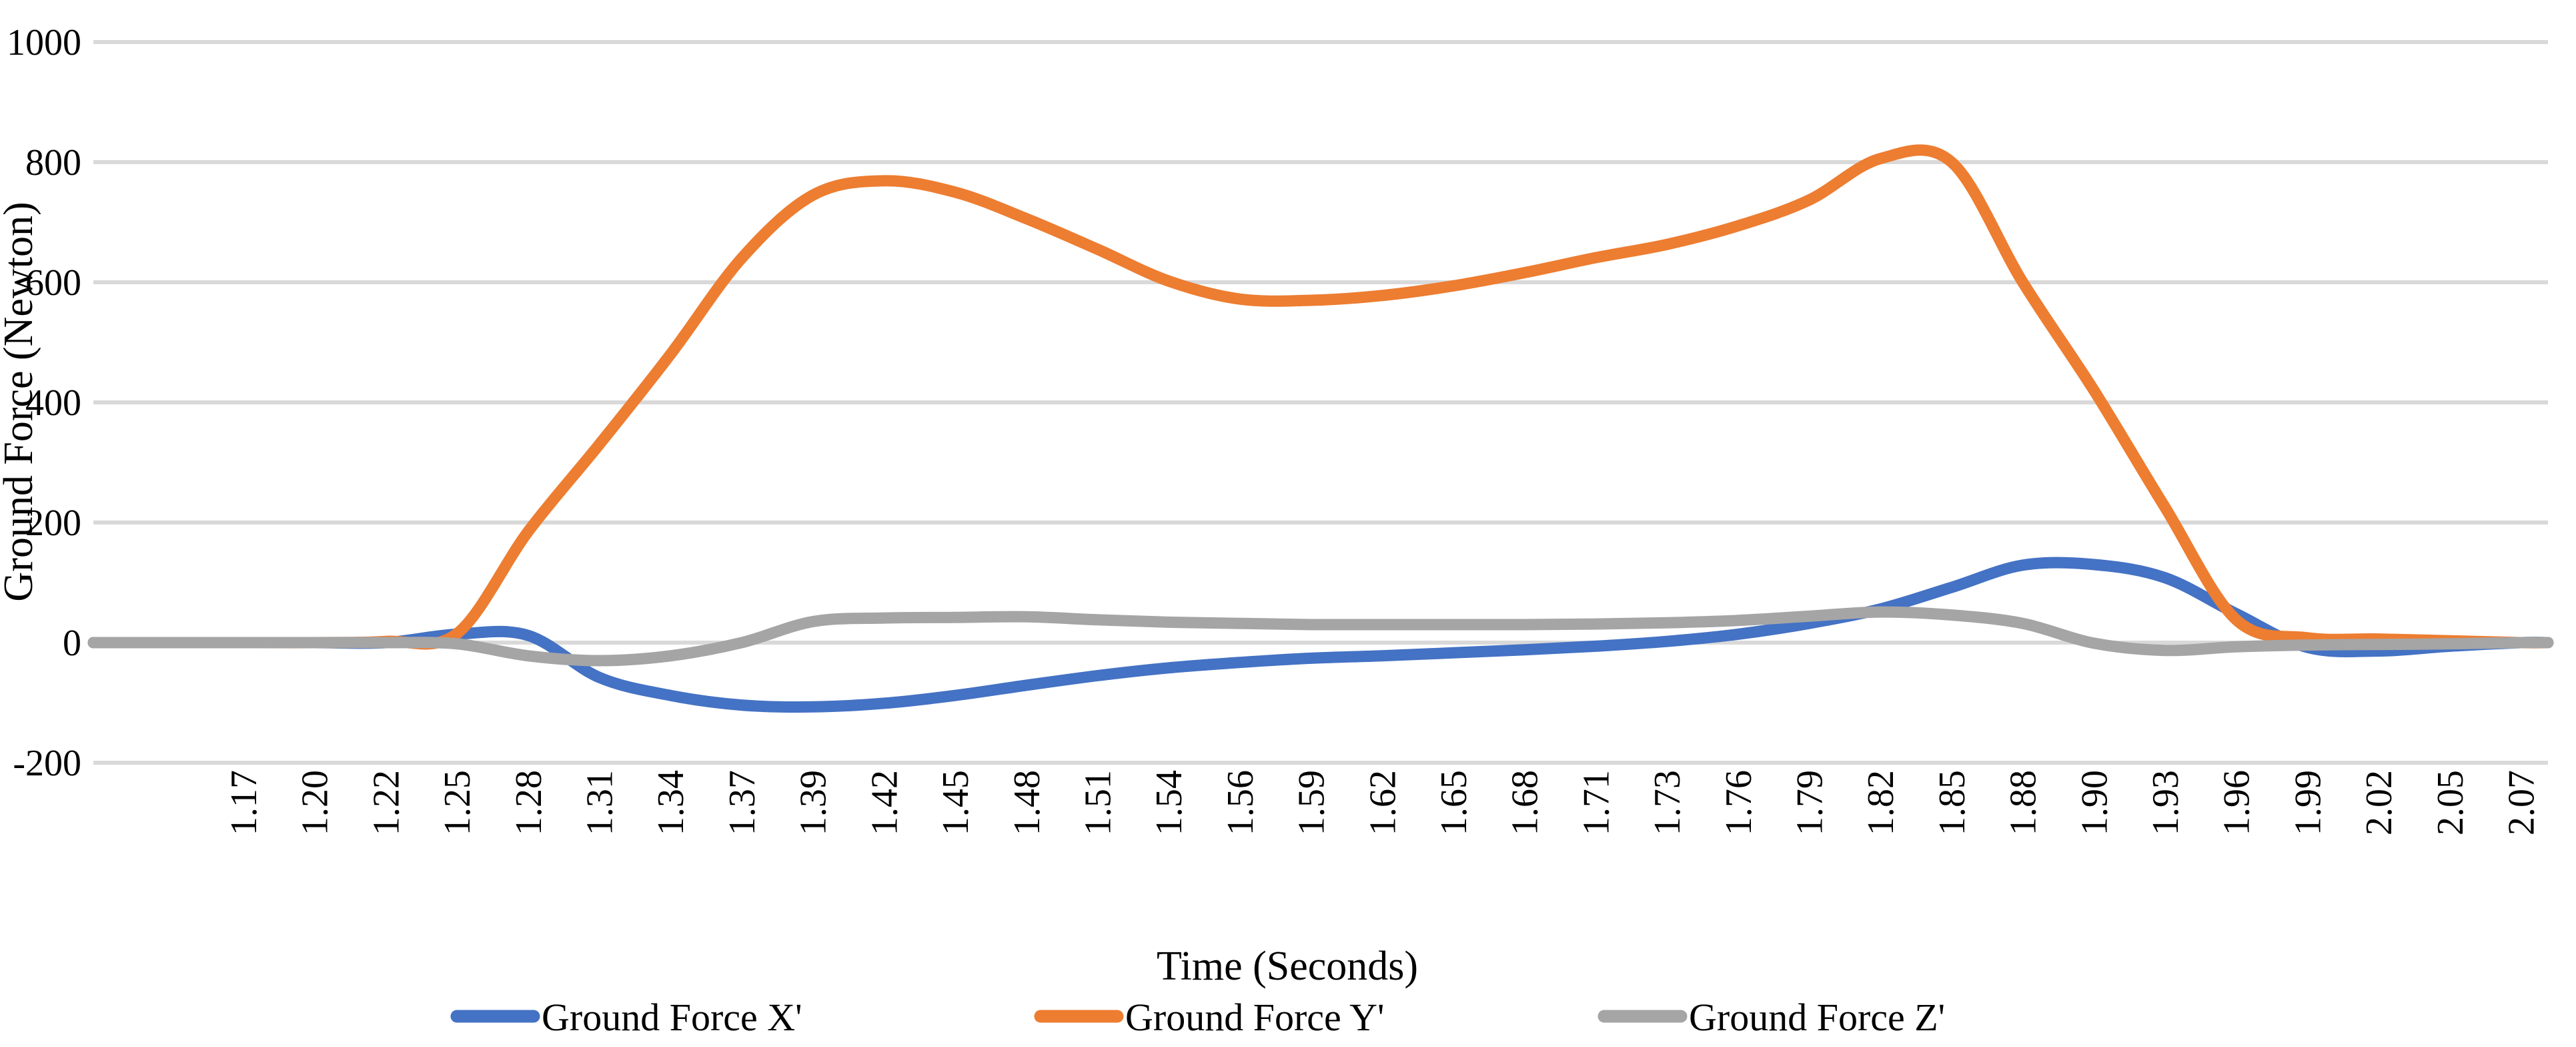 This screenshot has height=1047, width=2576. Describe the element at coordinates (671, 802) in the screenshot. I see `x-tick-label-1.34: 1.34` at that location.